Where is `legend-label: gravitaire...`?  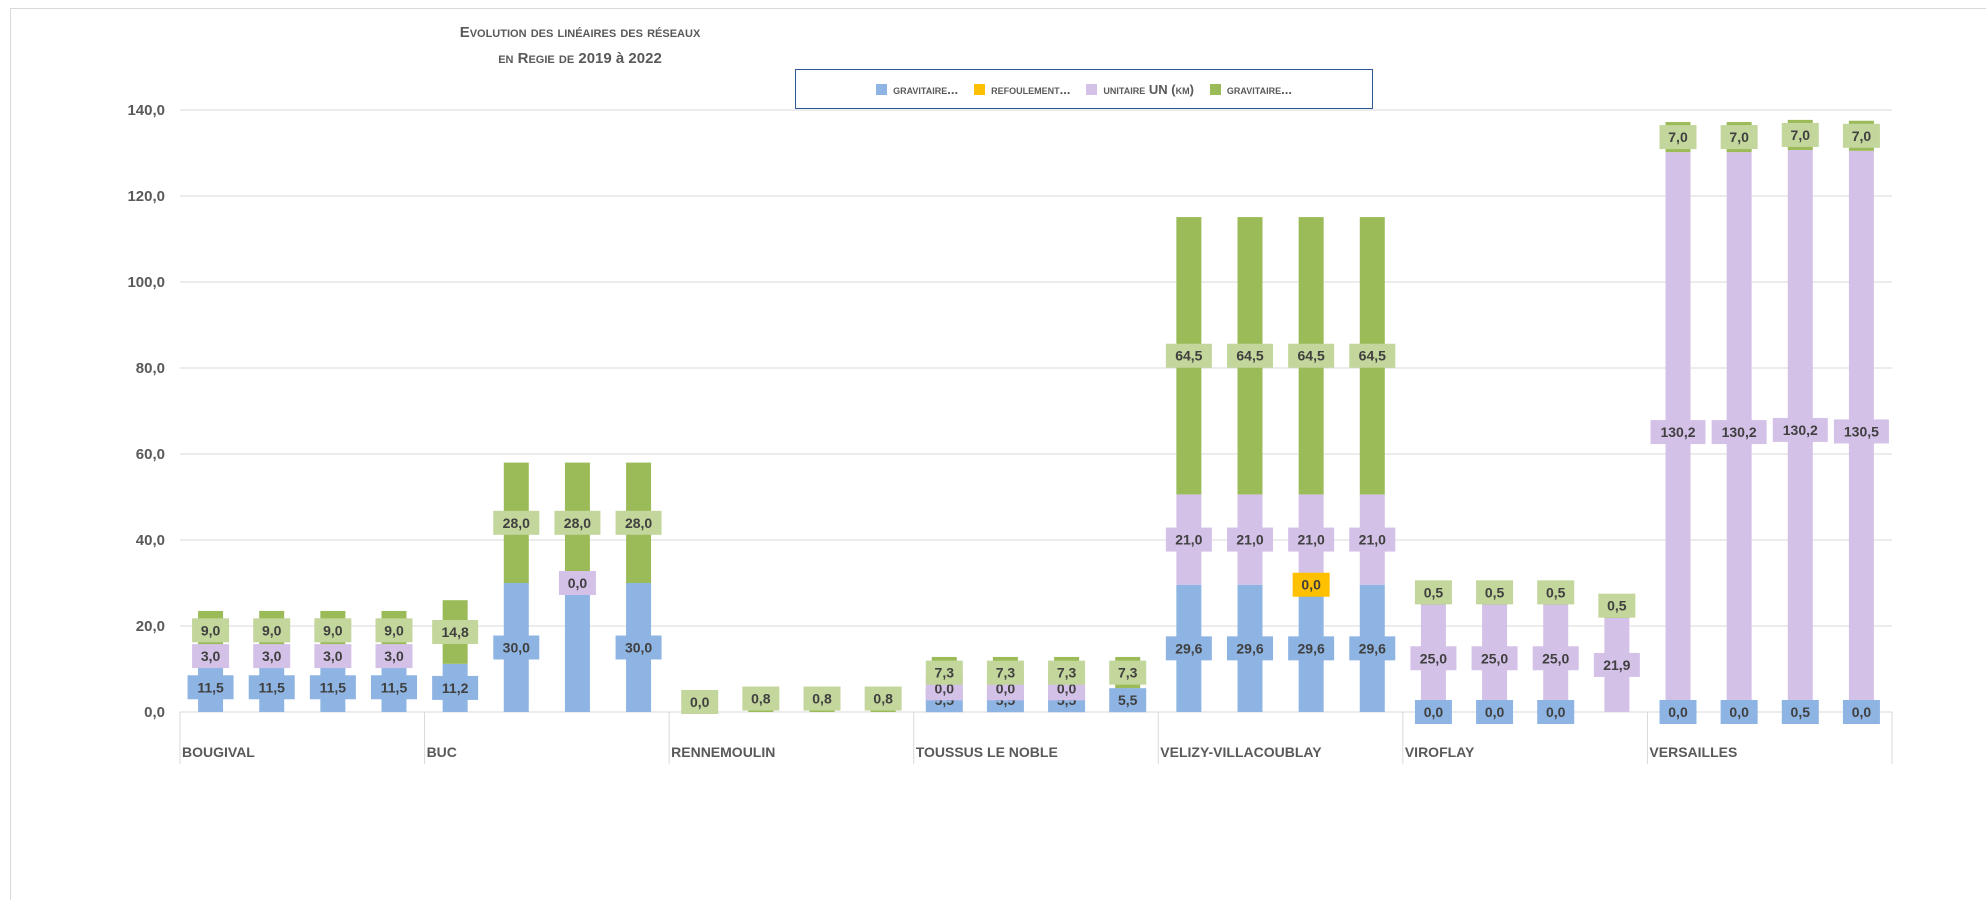
legend-label: gravitaire... is located at coordinates (1259, 89).